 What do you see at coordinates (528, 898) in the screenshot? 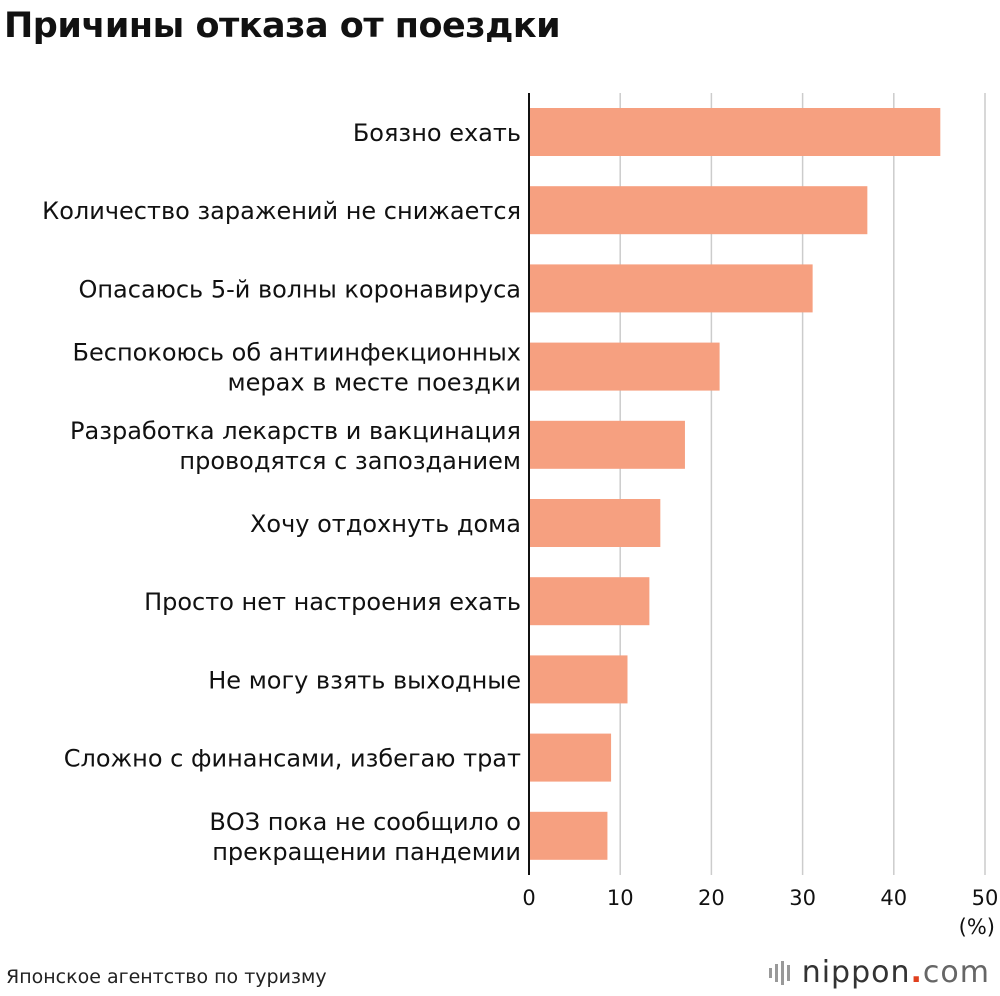
I see `x-tick-label: 0` at bounding box center [528, 898].